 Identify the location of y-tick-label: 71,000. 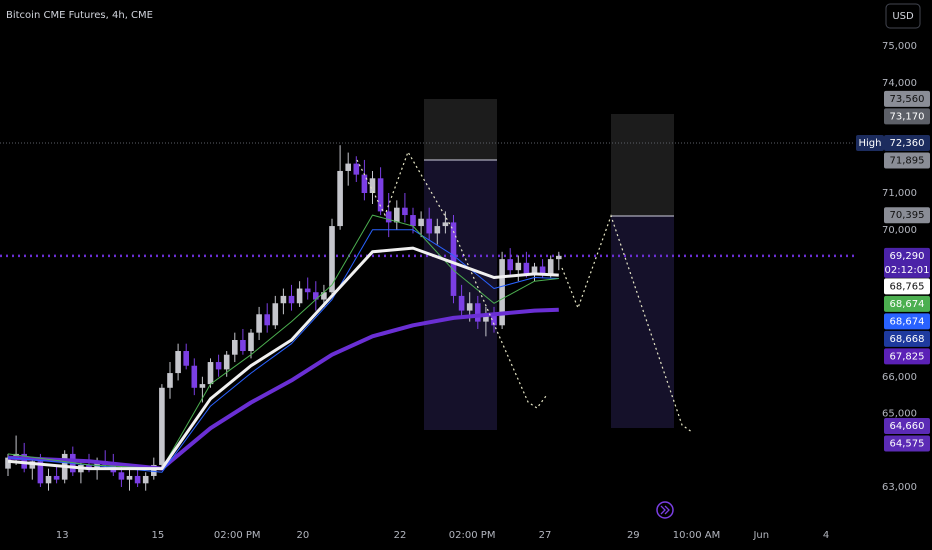
(899, 193).